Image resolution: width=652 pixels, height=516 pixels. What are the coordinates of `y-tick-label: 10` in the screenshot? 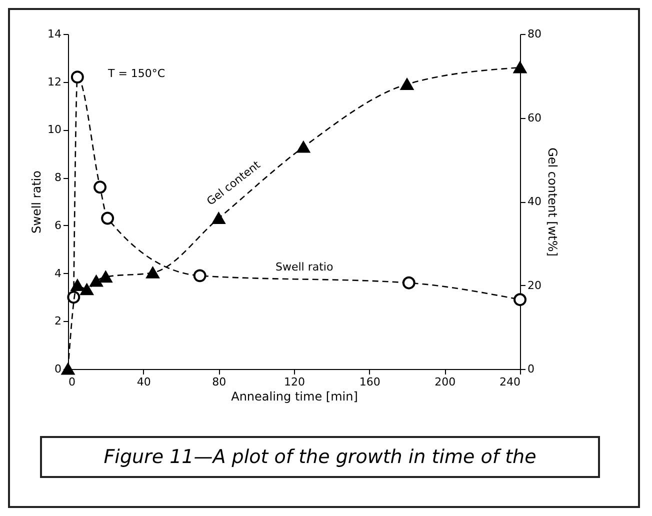 It's located at (55, 129).